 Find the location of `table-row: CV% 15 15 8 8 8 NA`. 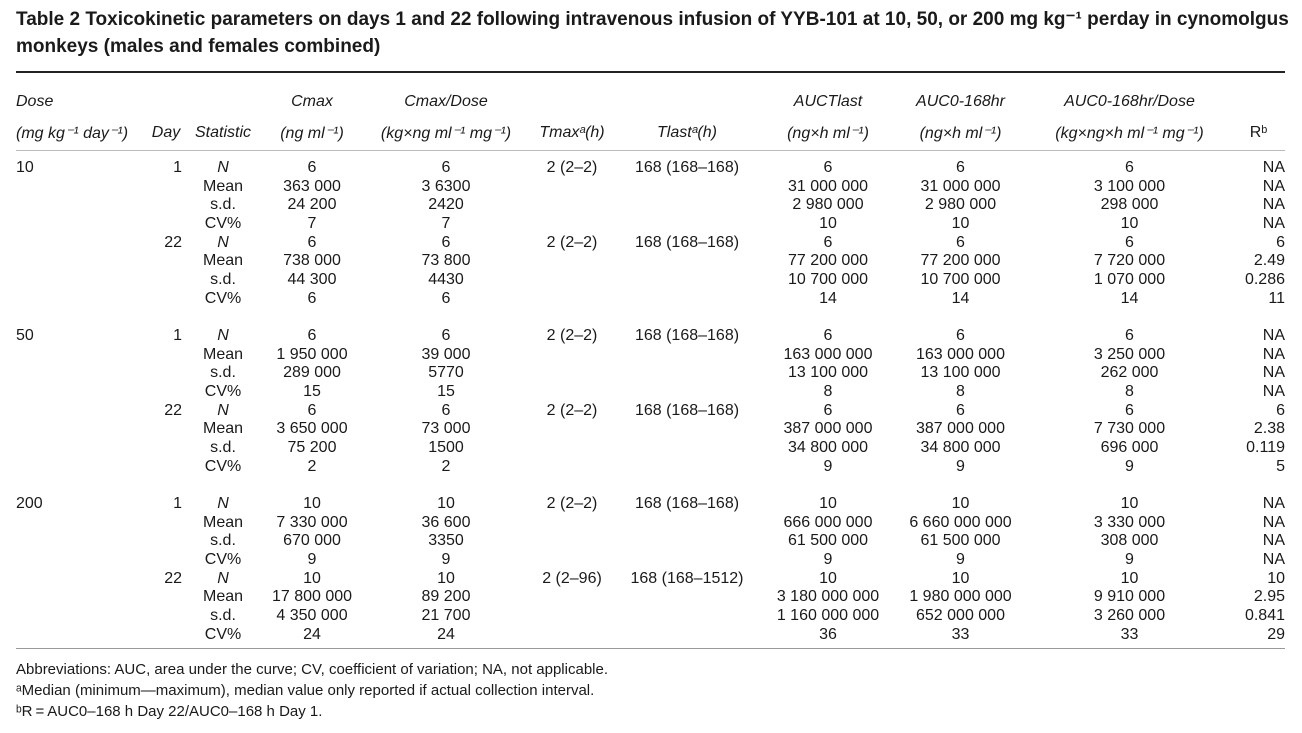

table-row: CV% 15 15 8 8 8 NA is located at coordinates (650, 392).